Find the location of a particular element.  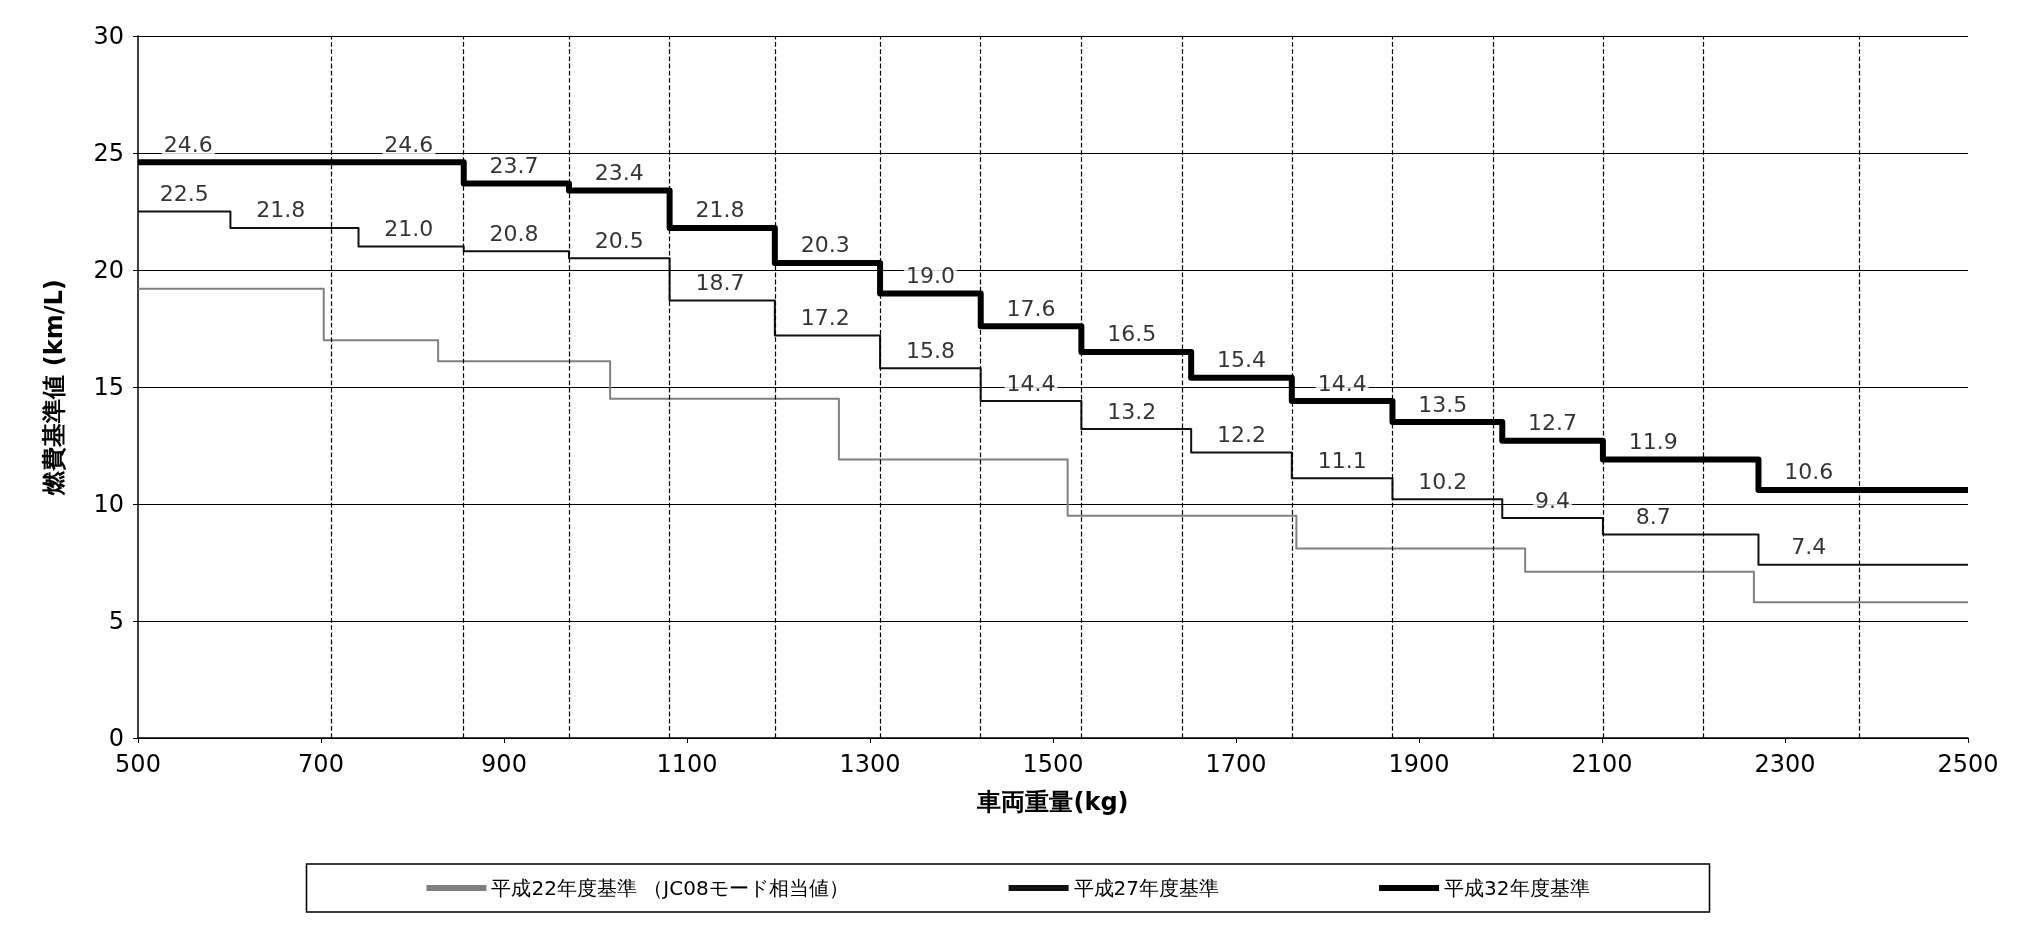

data-label: 8.7 is located at coordinates (1653, 516).